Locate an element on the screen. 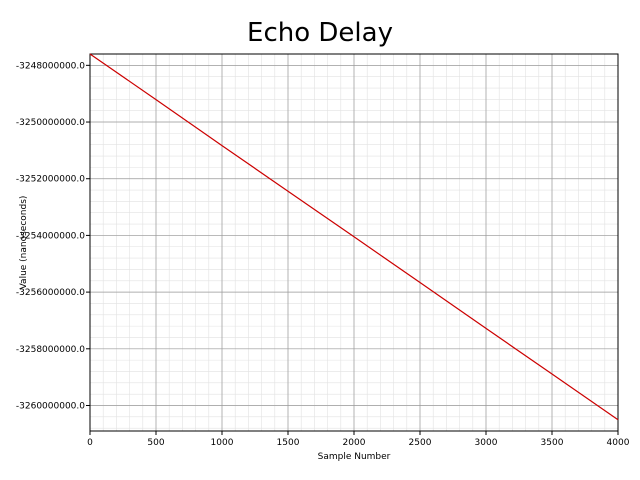  y-tick-label: -3256000000.0 is located at coordinates (50, 293).